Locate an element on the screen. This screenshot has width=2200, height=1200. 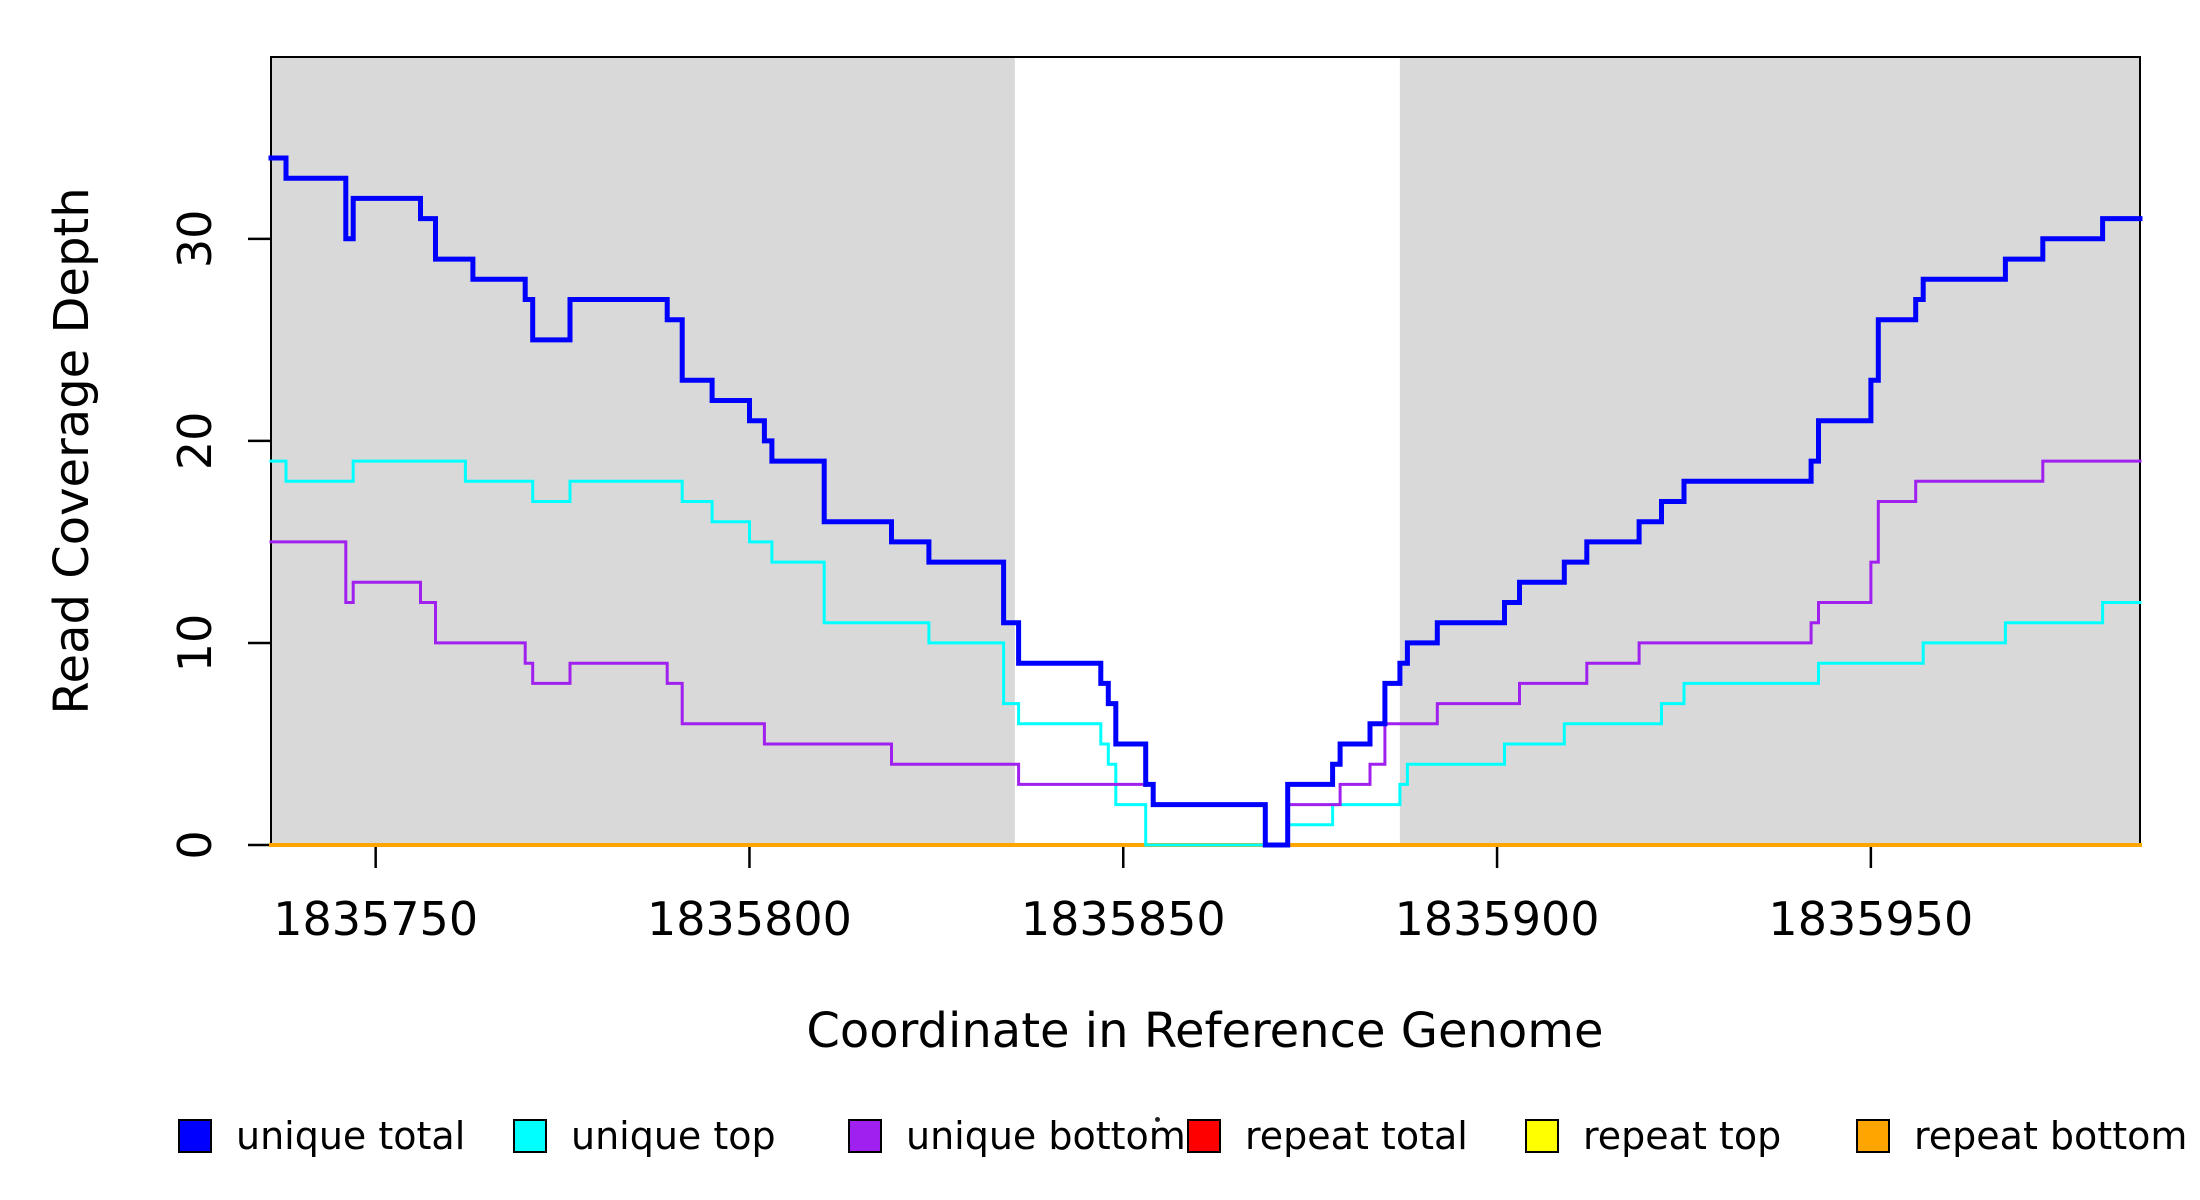
legend-label-unique-top: unique top is located at coordinates (673, 1136).